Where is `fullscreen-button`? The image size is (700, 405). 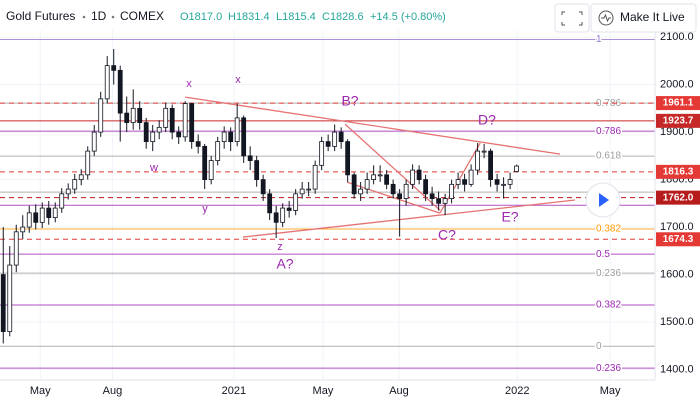
fullscreen-button is located at coordinates (572, 18).